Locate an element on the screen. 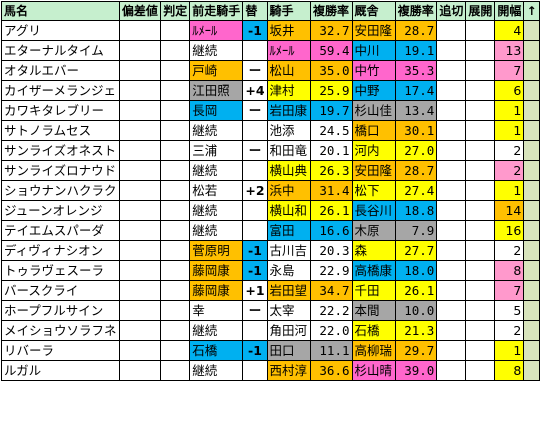 This screenshot has width=540, height=421. table-row: アグリ ﾙﾒｰﾙ -1 坂井 32.7 安田隆 28.7 4 is located at coordinates (270, 30).